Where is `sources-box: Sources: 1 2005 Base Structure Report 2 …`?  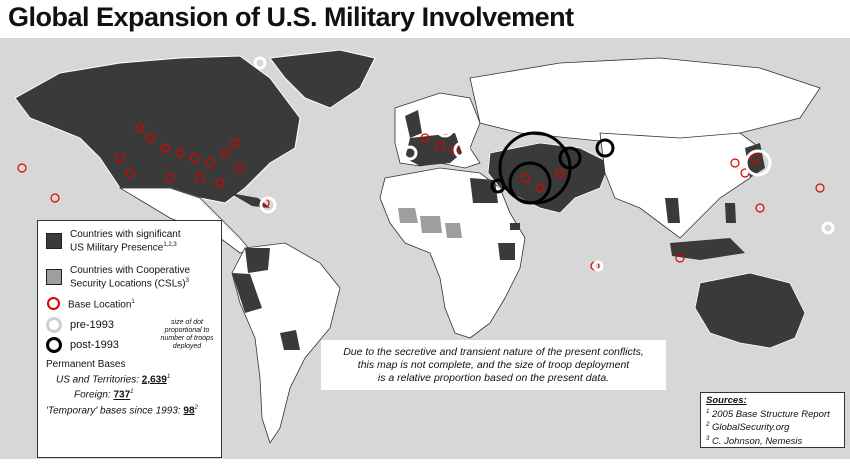 sources-box: Sources: 1 2005 Base Structure Report 2 … is located at coordinates (772, 420).